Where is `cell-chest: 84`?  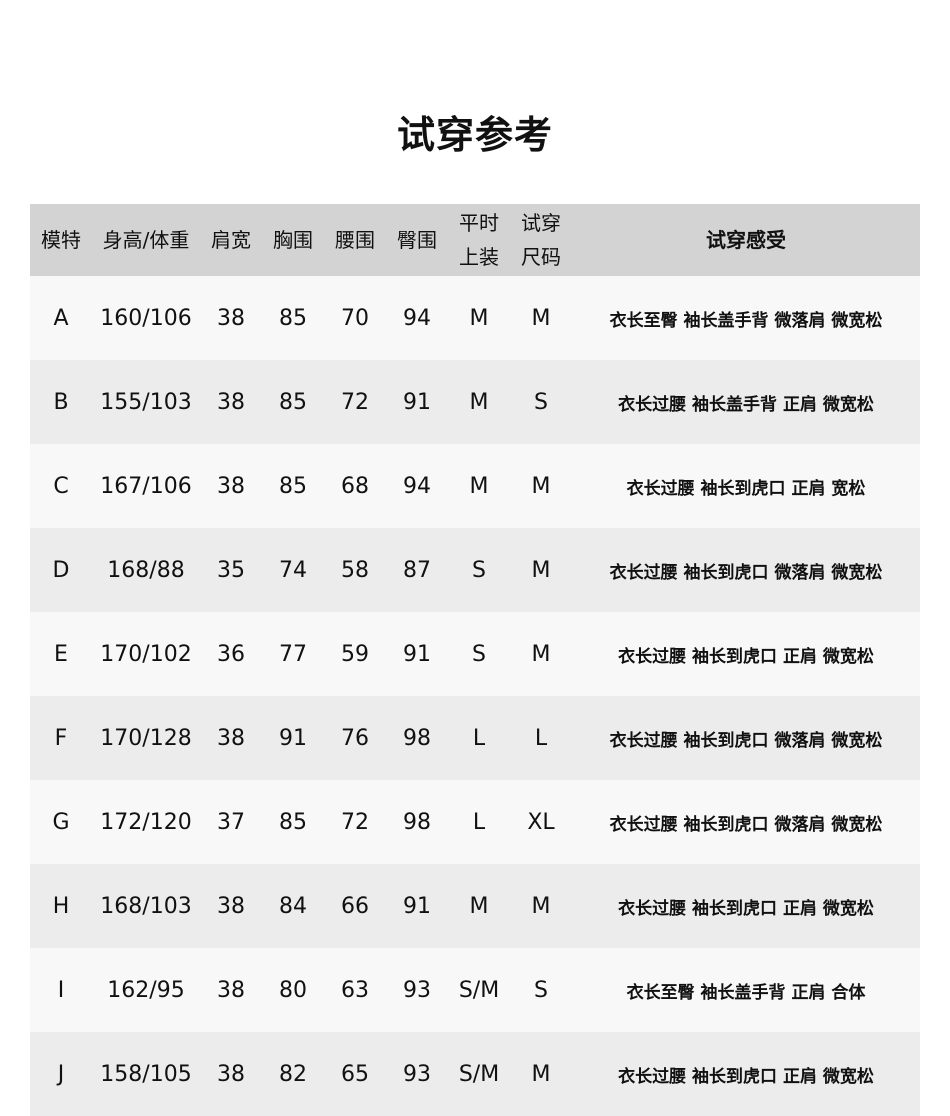
cell-chest: 84 is located at coordinates (293, 906).